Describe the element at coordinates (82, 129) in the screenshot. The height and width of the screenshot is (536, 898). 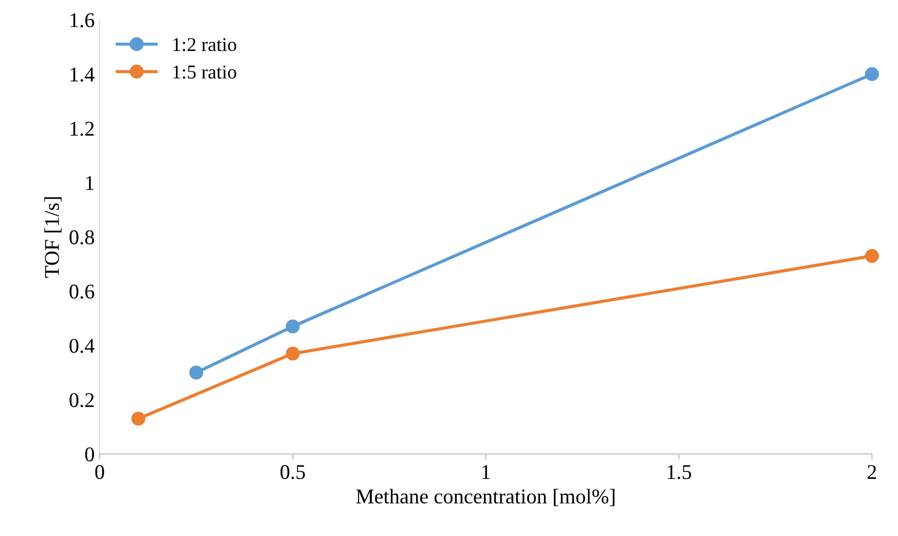
I see `y-tick-label: 1.2` at that location.